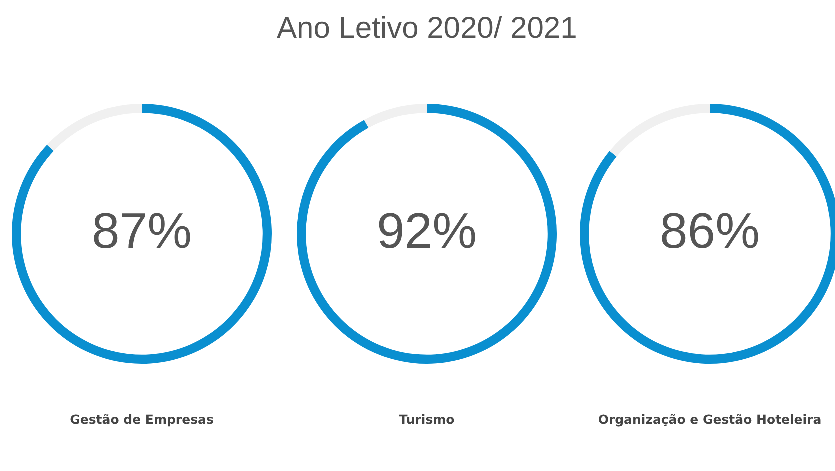 This screenshot has width=835, height=471. Describe the element at coordinates (710, 230) in the screenshot. I see `data-label: 86%` at that location.